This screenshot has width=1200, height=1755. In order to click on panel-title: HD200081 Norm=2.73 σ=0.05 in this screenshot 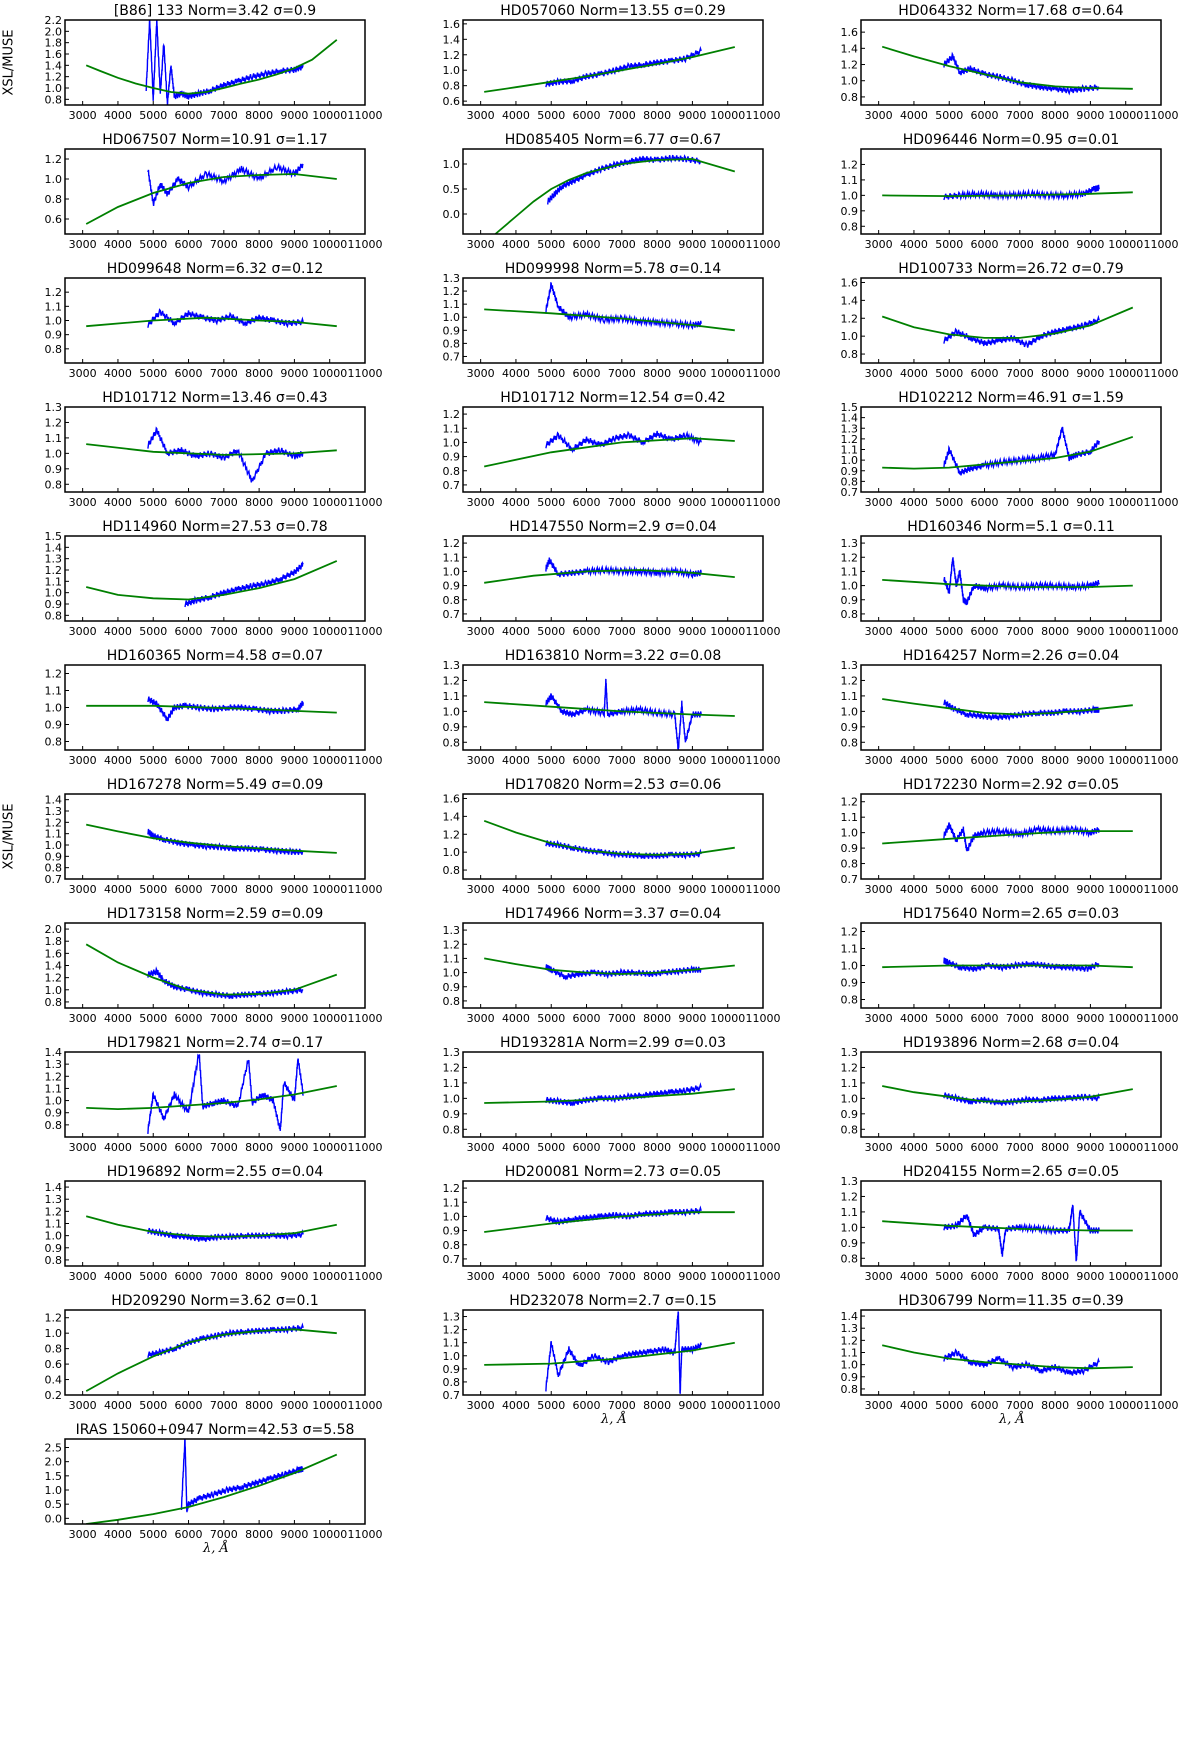, I will do `click(613, 1172)`.